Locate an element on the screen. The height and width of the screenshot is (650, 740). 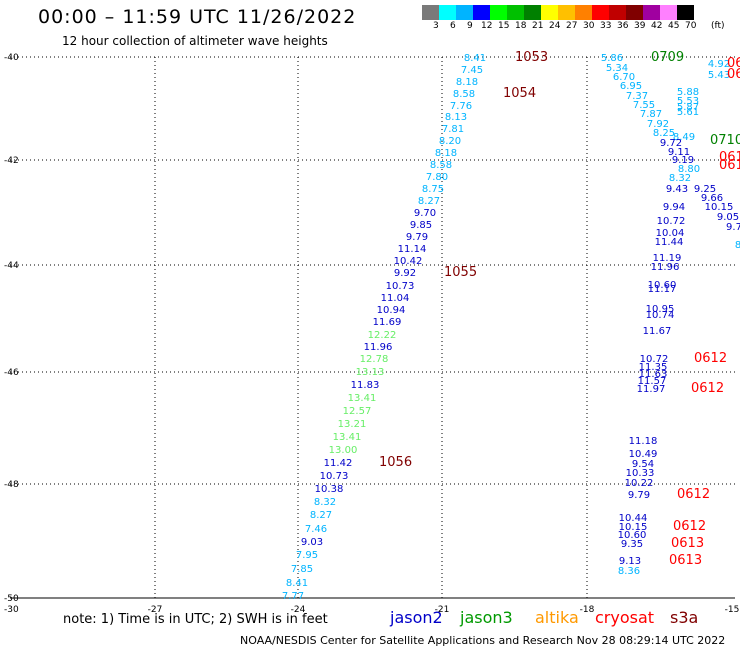
wave-height-value: 11.04 is located at coordinates (395, 298).